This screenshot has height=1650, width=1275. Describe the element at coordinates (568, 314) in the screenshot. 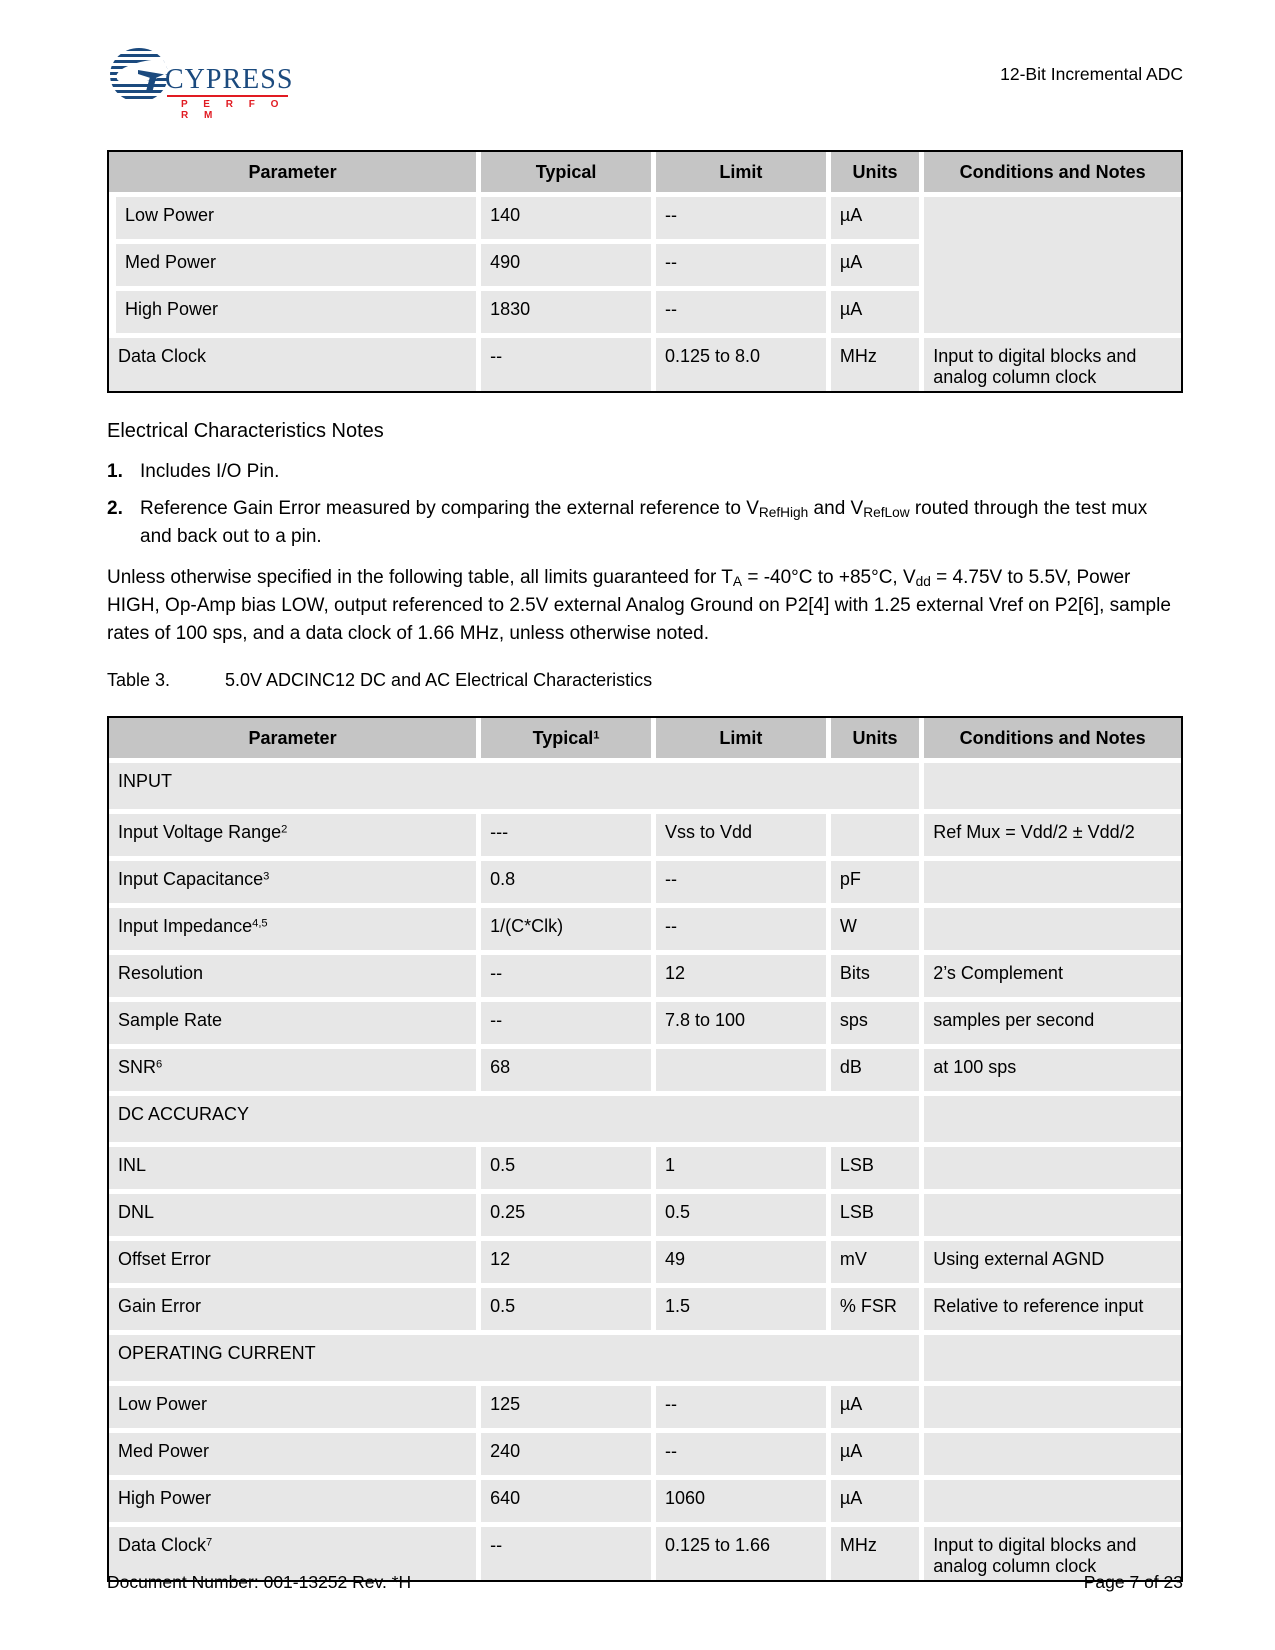

I see `typical-cell: 1830` at that location.